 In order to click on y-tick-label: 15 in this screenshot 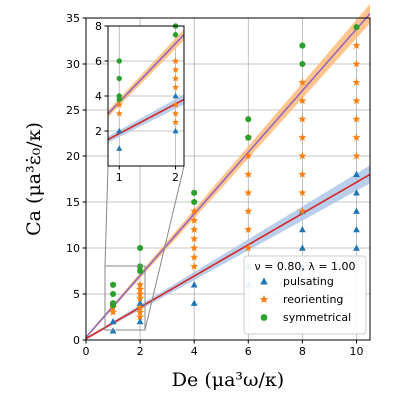, I will do `click(73, 202)`.